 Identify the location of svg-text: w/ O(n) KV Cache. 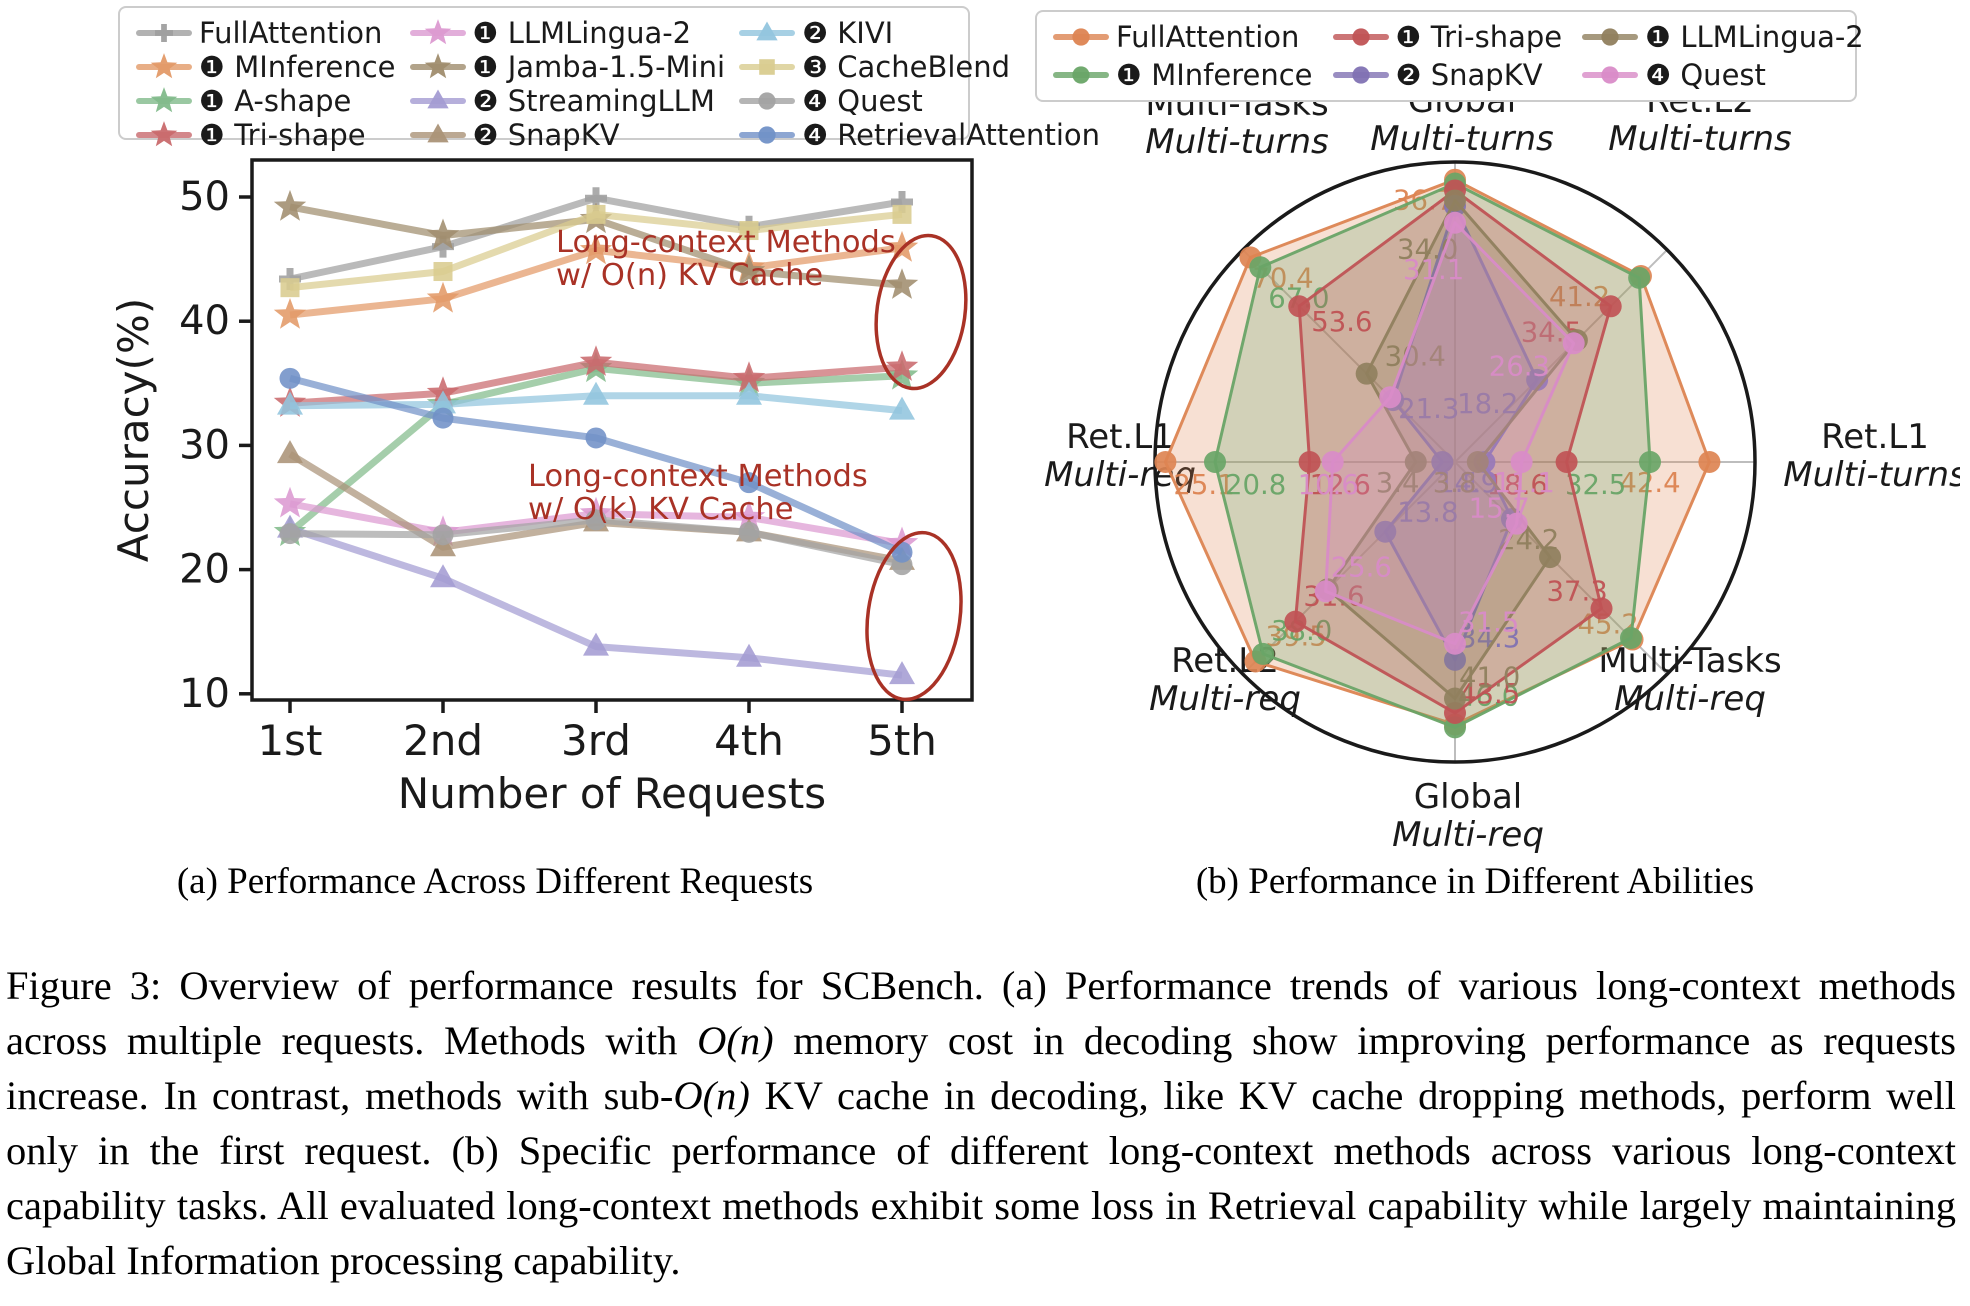
(689, 275).